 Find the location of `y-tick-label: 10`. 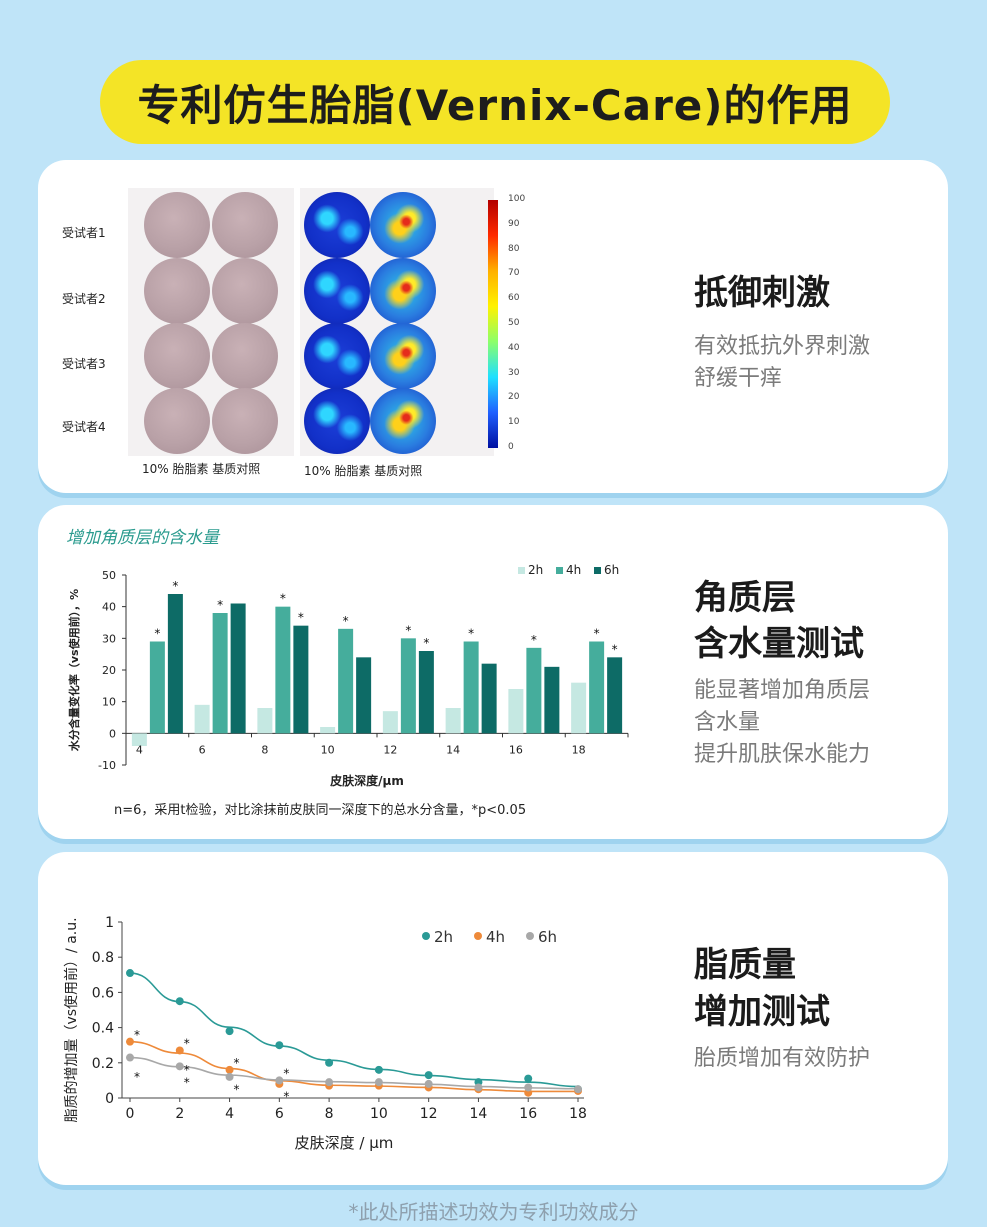

y-tick-label: 10 is located at coordinates (109, 702).